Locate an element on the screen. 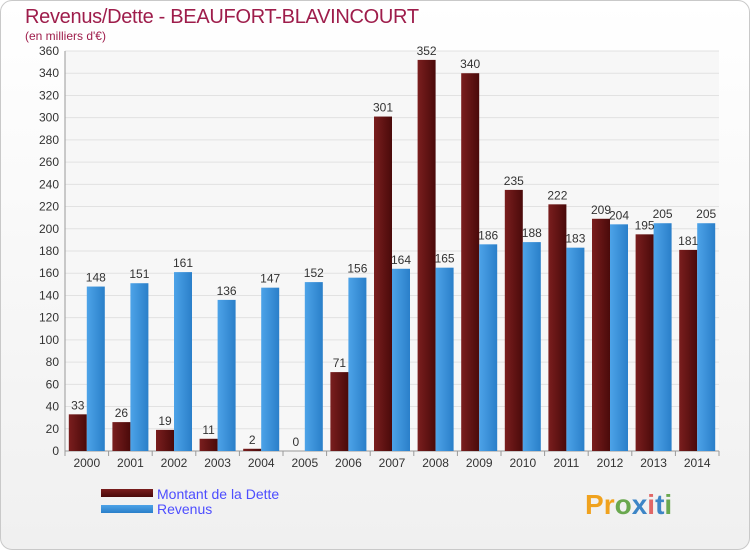  y-tick-label: 120 is located at coordinates (49, 318).